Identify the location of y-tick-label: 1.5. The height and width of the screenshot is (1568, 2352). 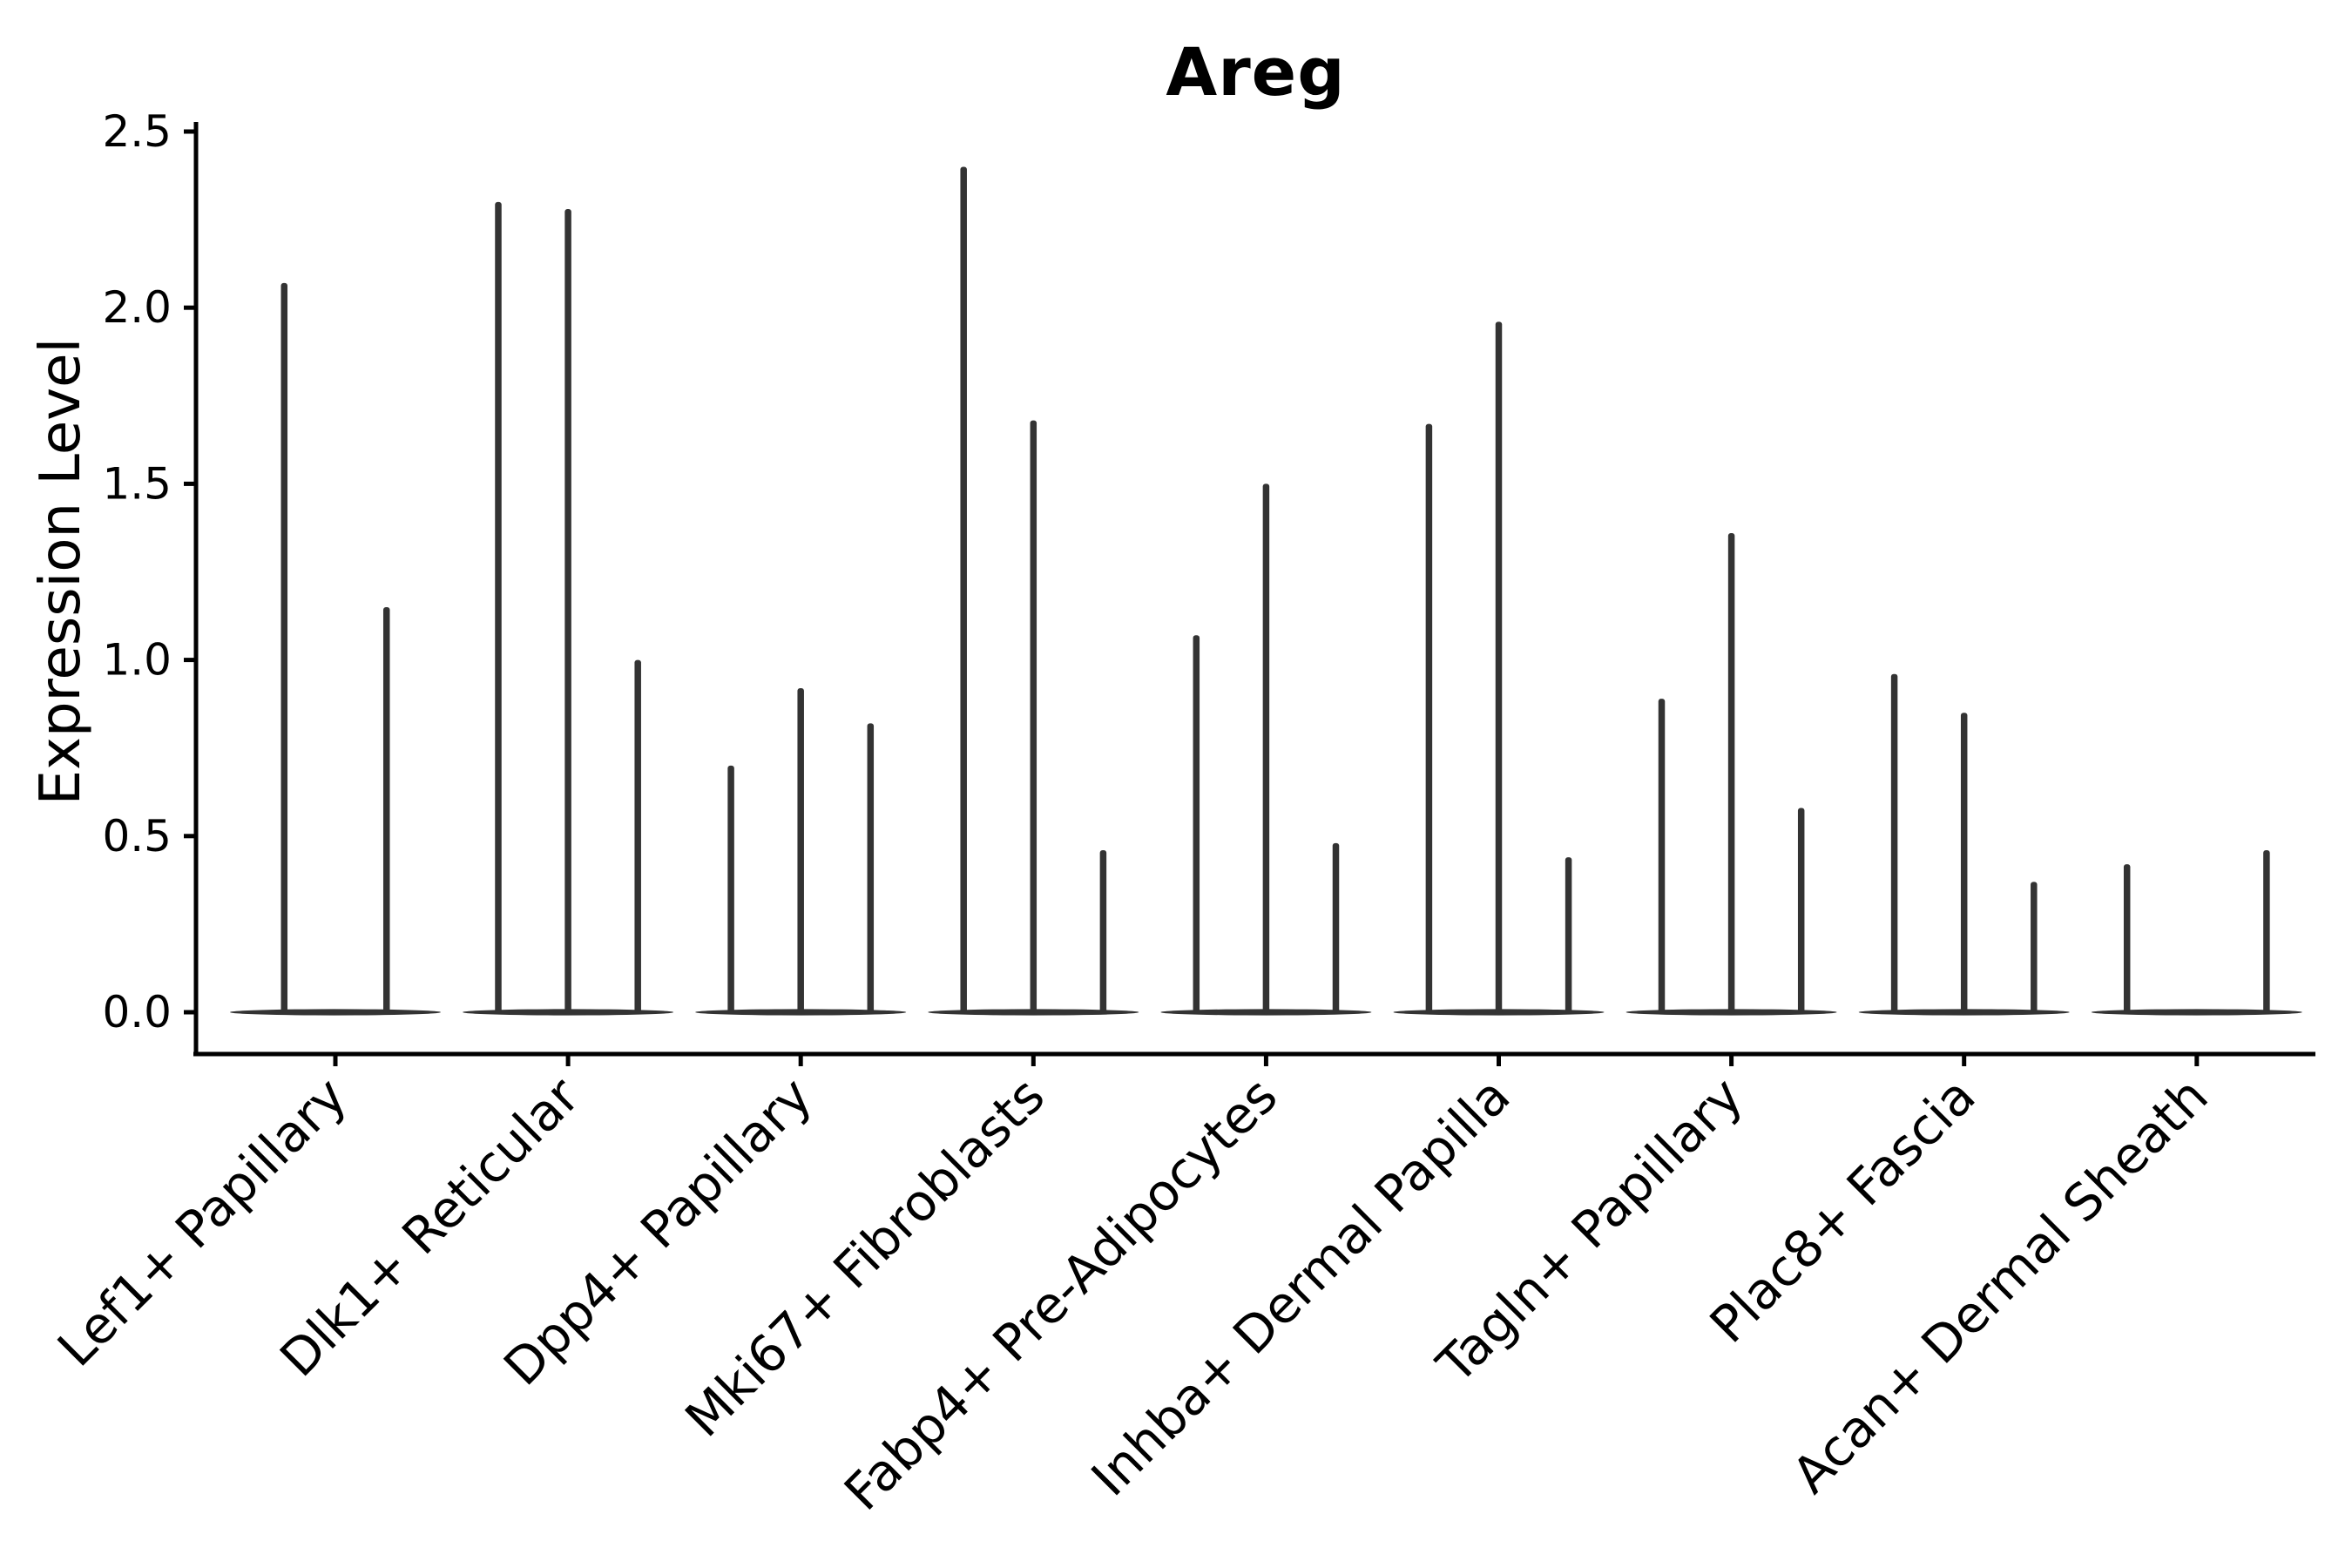
(137, 484).